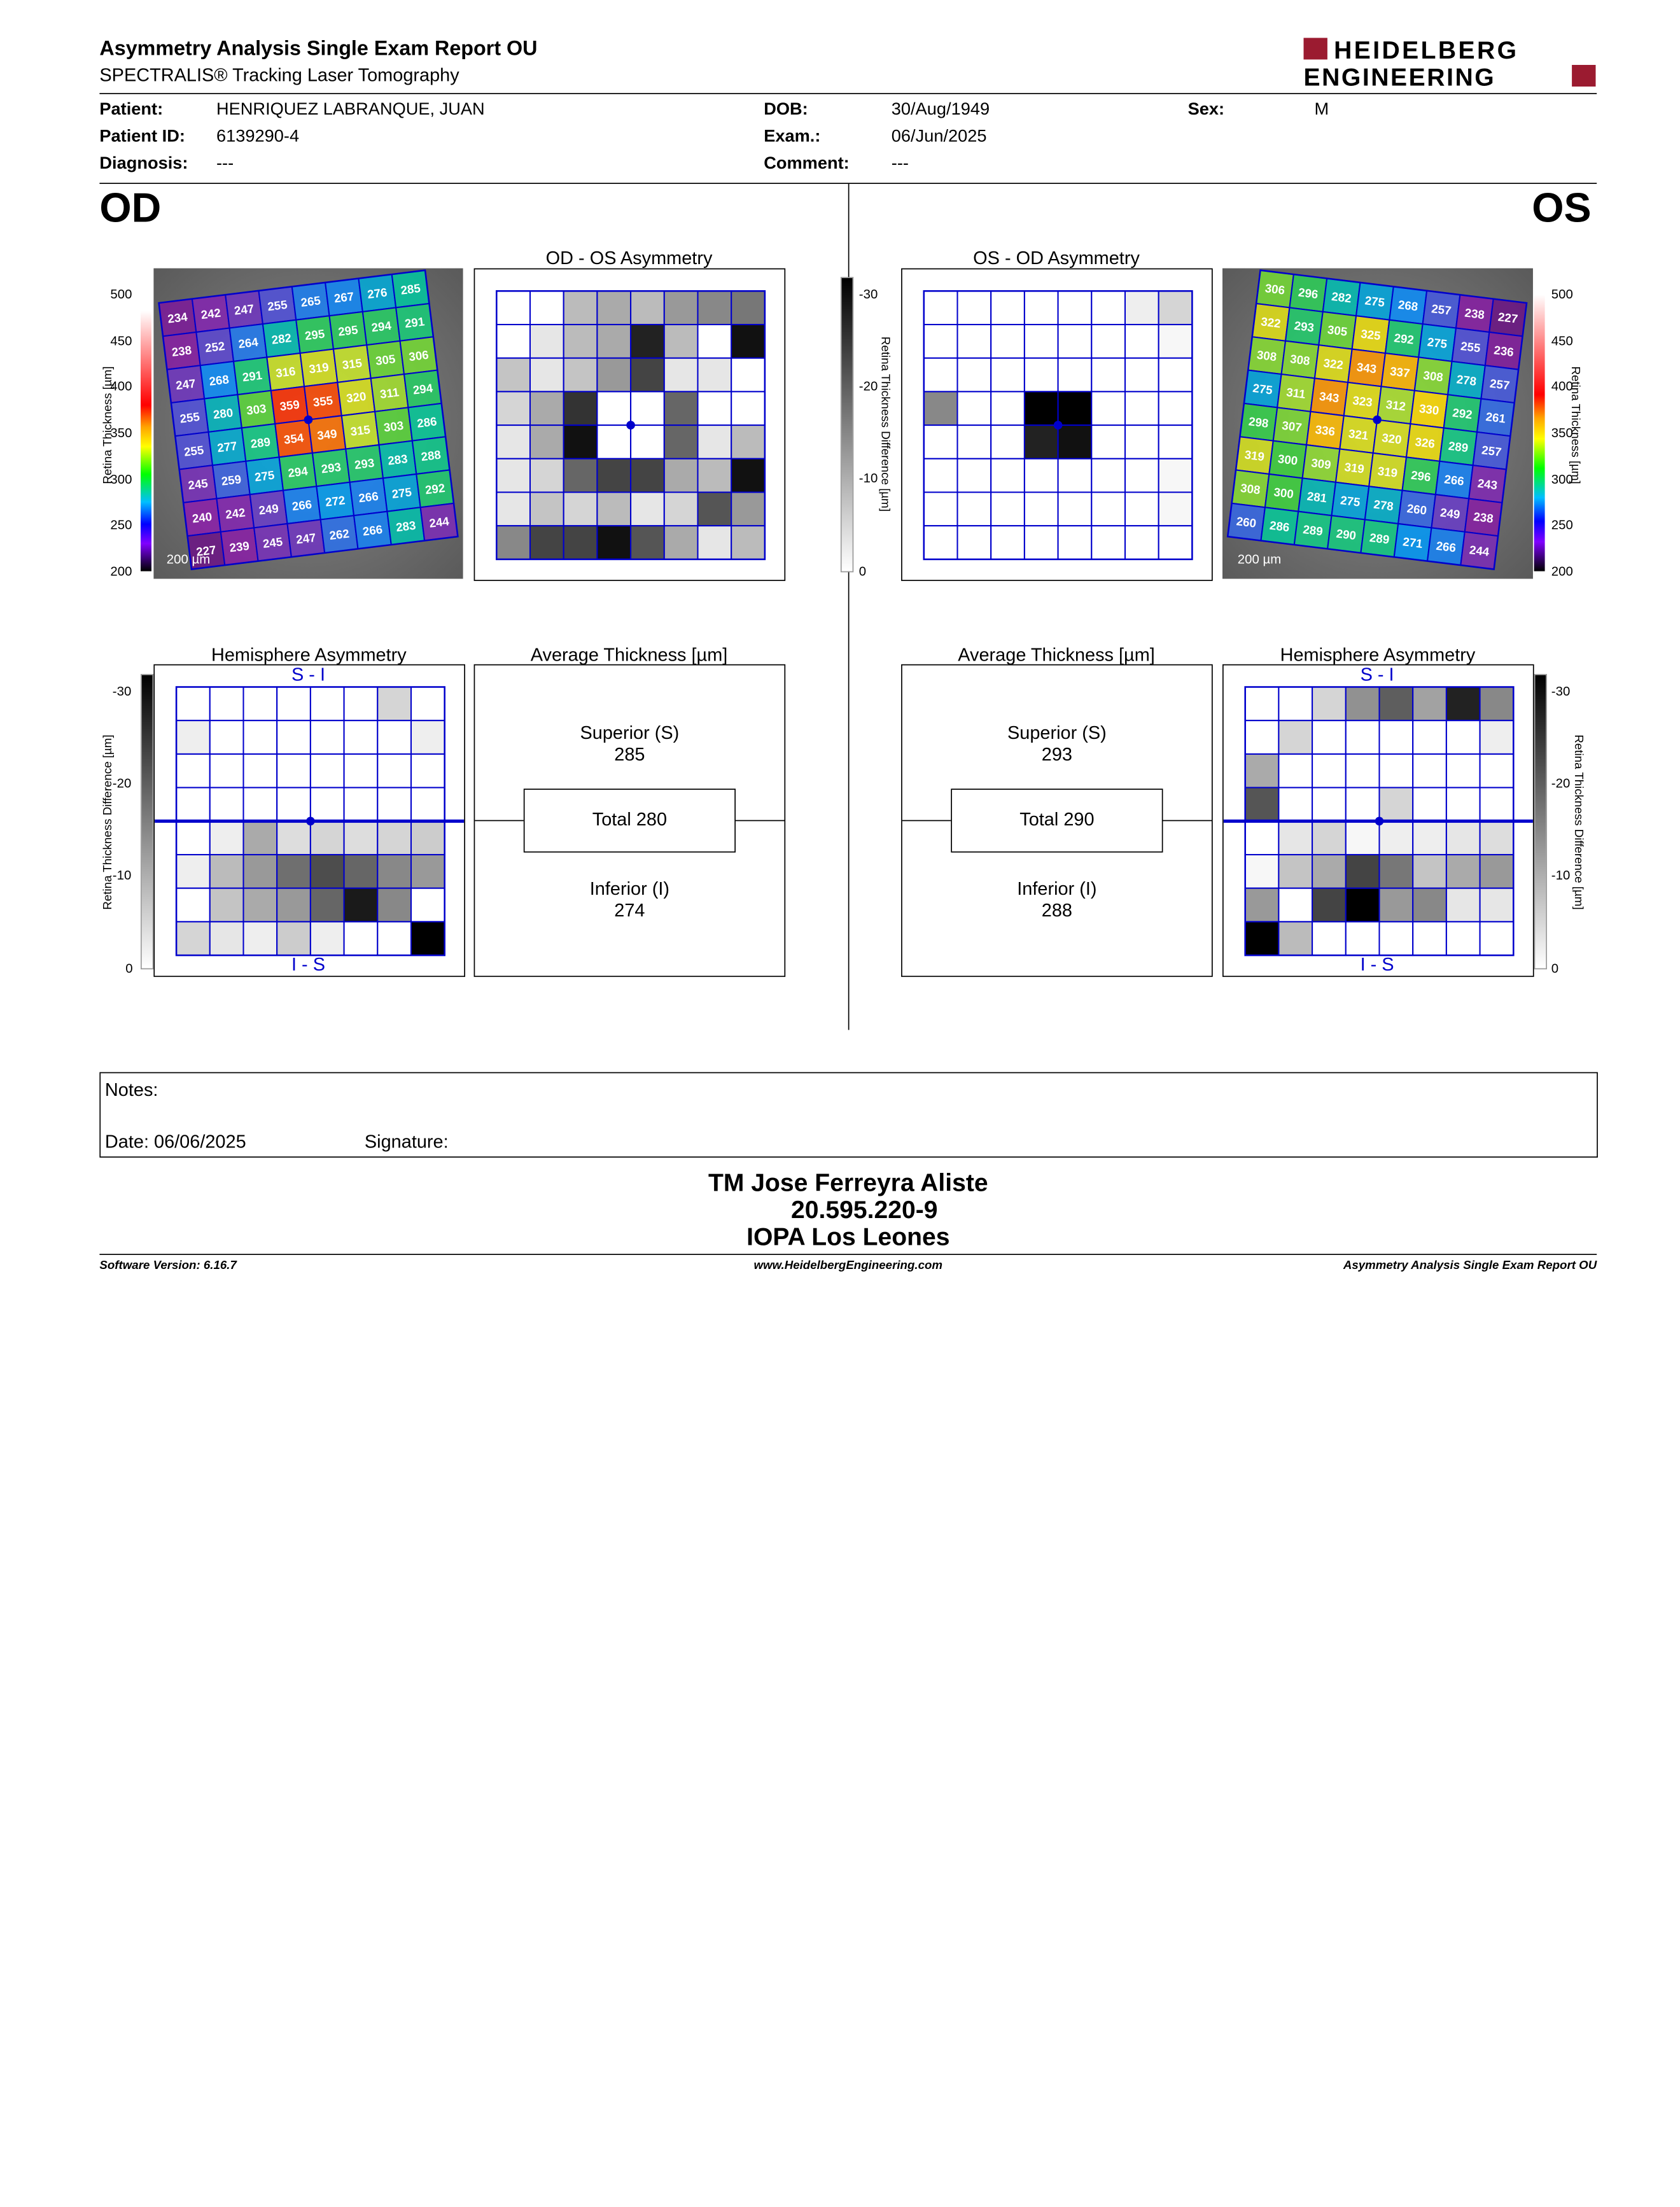 The width and height of the screenshot is (1680, 2207). What do you see at coordinates (1280, 527) in the screenshot?
I see `os-thickness-value-7-1: 286` at bounding box center [1280, 527].